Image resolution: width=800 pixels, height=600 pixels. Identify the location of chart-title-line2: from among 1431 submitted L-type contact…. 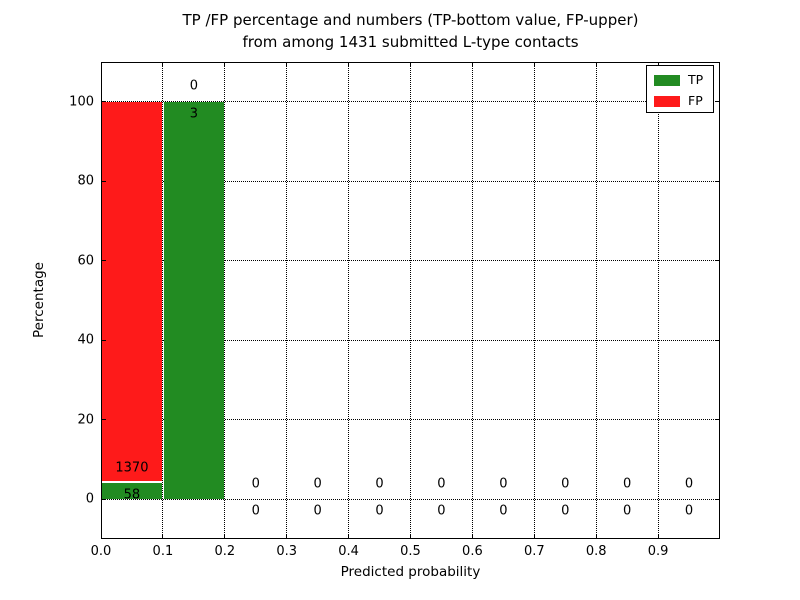
(410, 42).